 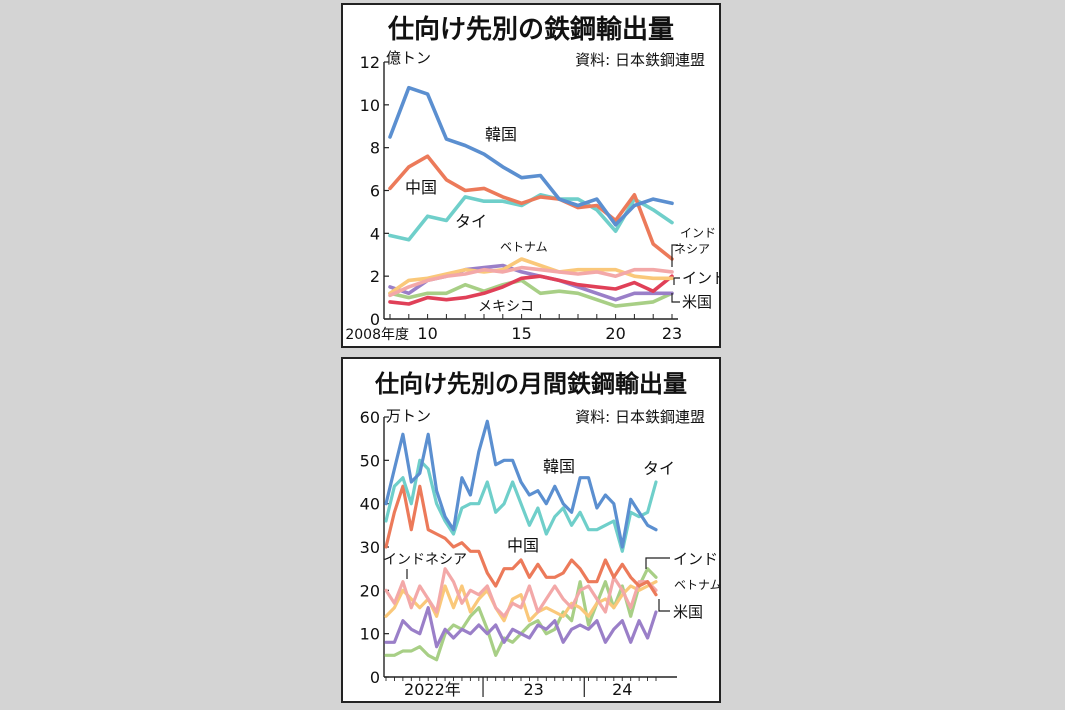 I want to click on label-mexico: メキシコ, so click(x=506, y=307).